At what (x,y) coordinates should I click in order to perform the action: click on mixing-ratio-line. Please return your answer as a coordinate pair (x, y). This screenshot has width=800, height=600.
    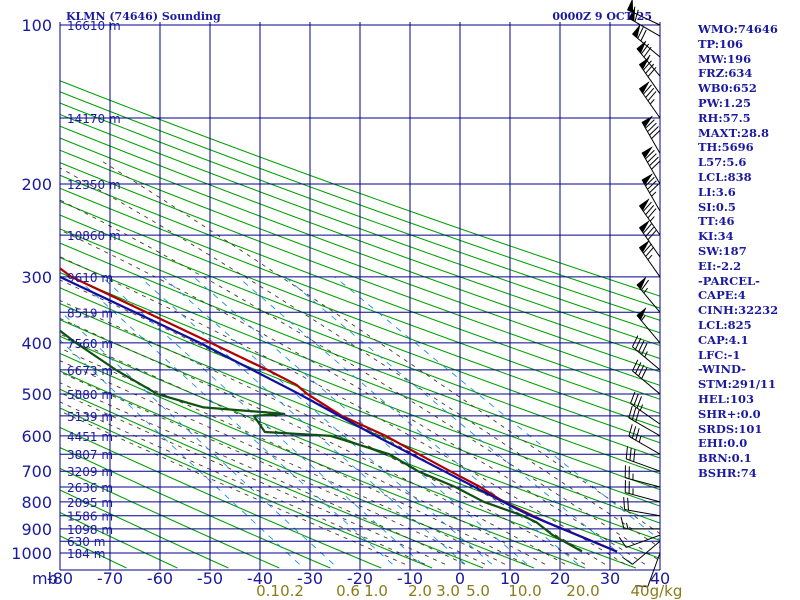
    Looking at the image, I should click on (180, 452).